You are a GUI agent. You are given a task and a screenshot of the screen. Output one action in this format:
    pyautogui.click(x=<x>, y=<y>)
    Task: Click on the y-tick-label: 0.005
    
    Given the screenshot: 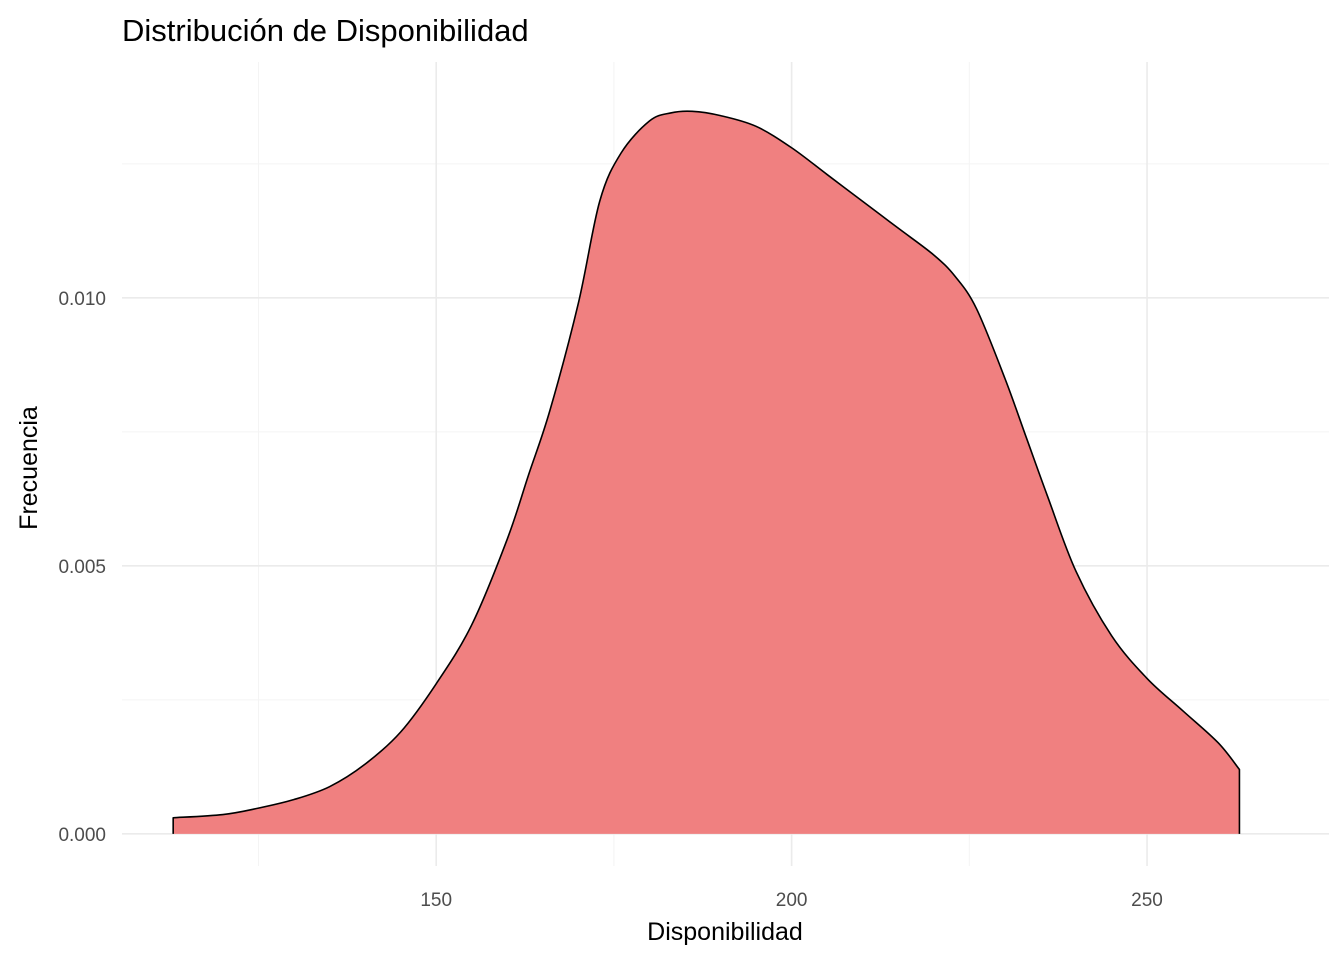 What is the action you would take?
    pyautogui.click(x=82, y=567)
    